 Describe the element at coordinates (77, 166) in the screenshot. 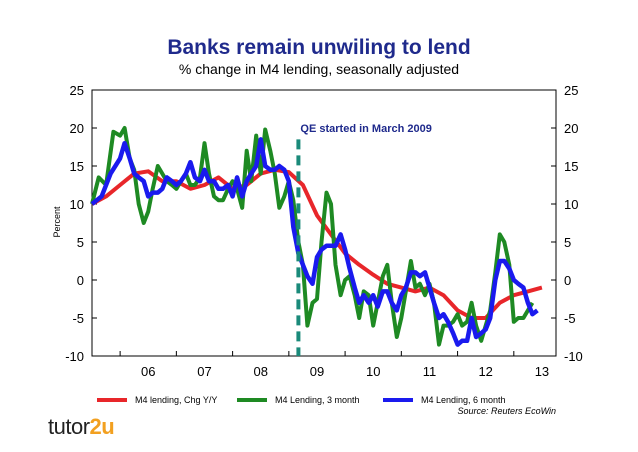

I see `y-tick-label-left-5: 15` at that location.